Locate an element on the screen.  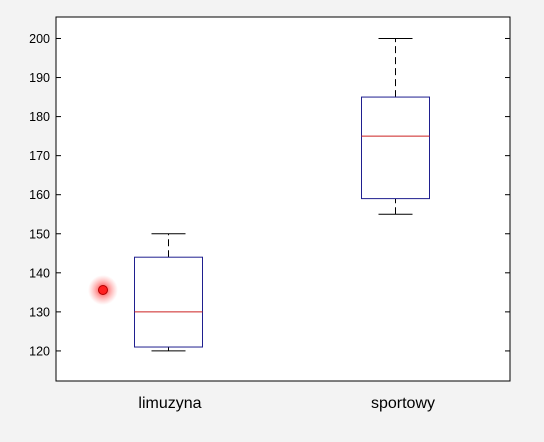
x-axis: limuzyna sportowy is located at coordinates (286, 403).